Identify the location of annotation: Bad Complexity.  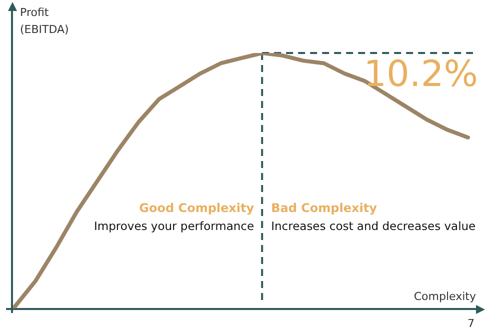
(324, 208).